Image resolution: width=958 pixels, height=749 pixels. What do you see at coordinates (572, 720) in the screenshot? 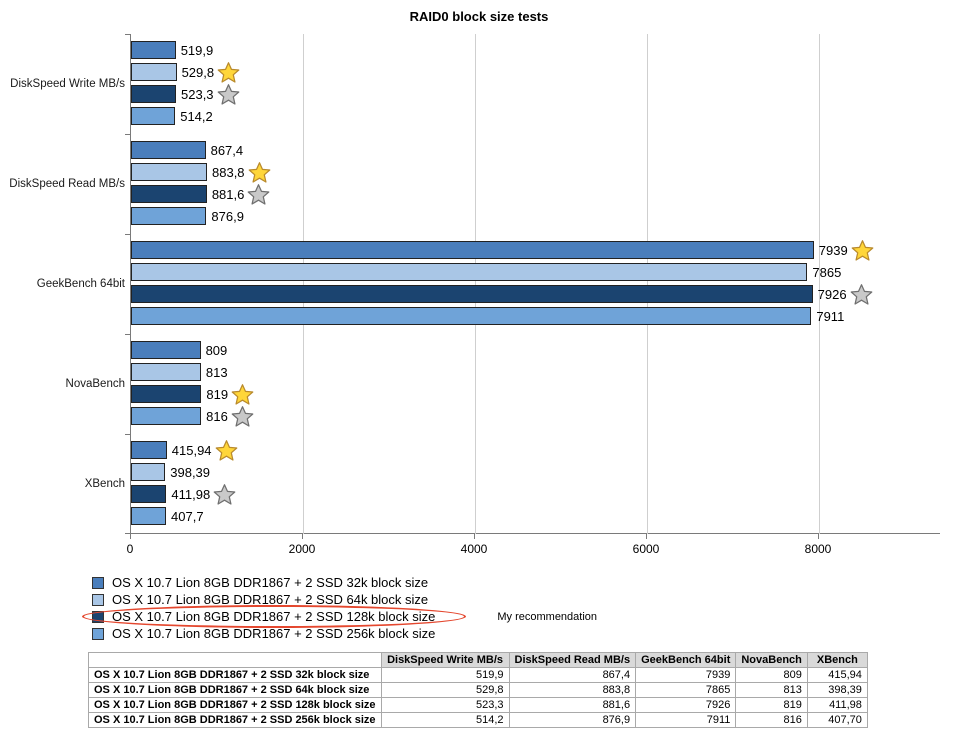
I see `table-value-cell: 876,9` at bounding box center [572, 720].